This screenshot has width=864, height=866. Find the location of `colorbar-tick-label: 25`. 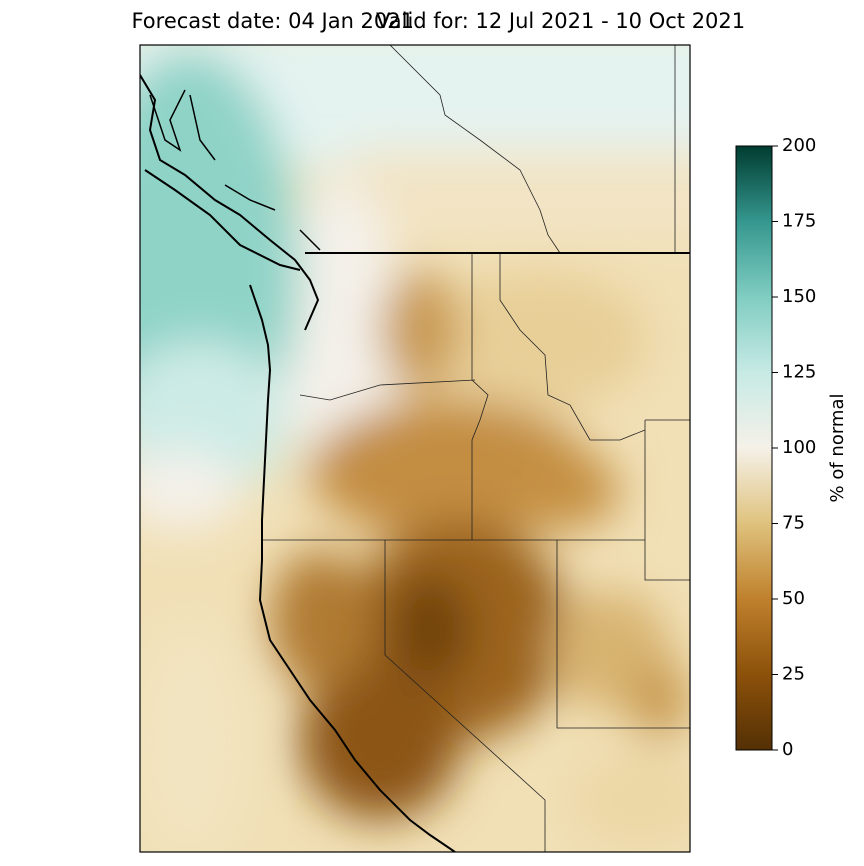

colorbar-tick-label: 25 is located at coordinates (793, 674).